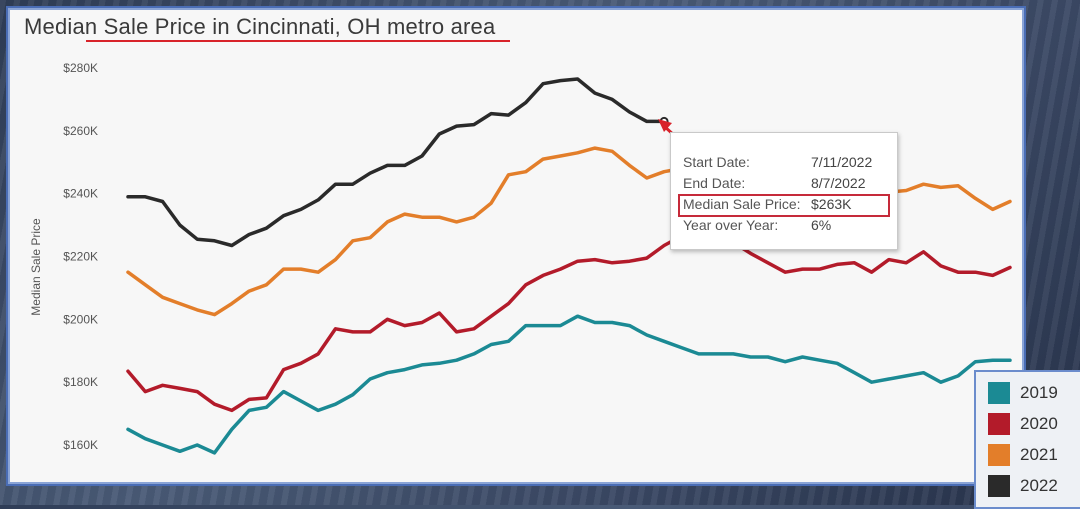 Image resolution: width=1080 pixels, height=509 pixels. Describe the element at coordinates (298, 41) in the screenshot. I see `title-underline-annotation` at that location.